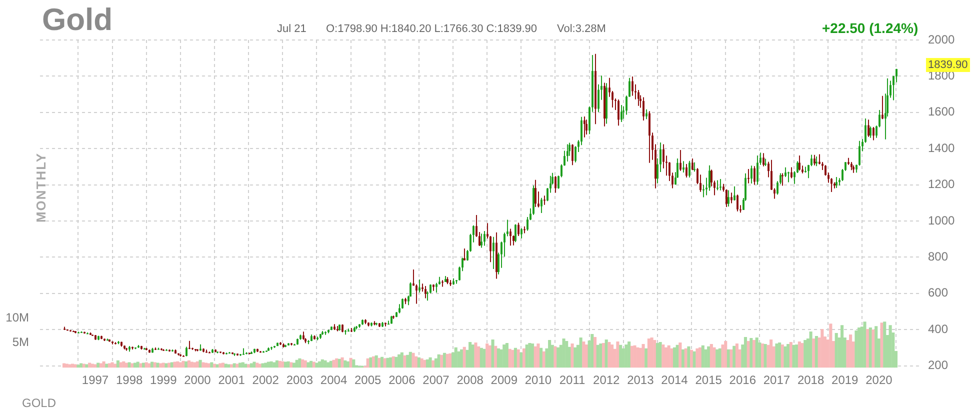 The height and width of the screenshot is (410, 975). What do you see at coordinates (948, 65) in the screenshot?
I see `text: 1839.90` at bounding box center [948, 65].